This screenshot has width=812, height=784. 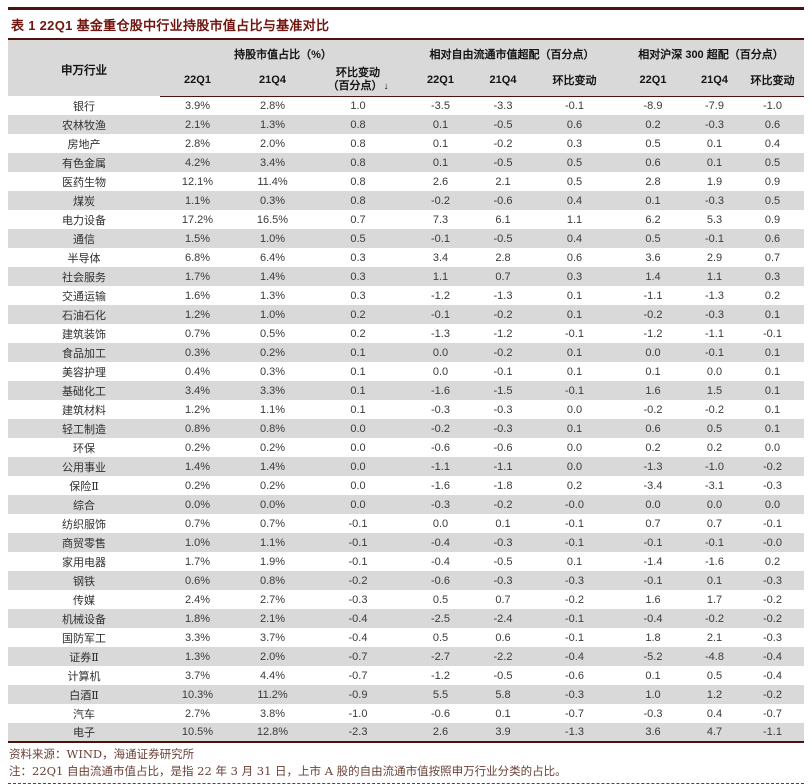 I want to click on table-row: 银行 3.9% 2.8% 1.0 -3.5 -3.3 -0.1 -8.9 -7.9 -1.0, so click(x=406, y=105).